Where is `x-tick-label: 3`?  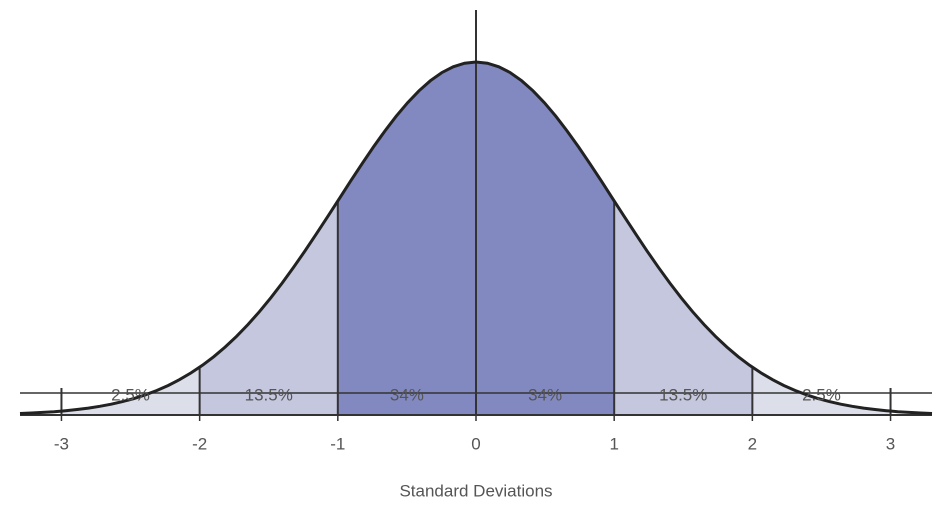 x-tick-label: 3 is located at coordinates (890, 443).